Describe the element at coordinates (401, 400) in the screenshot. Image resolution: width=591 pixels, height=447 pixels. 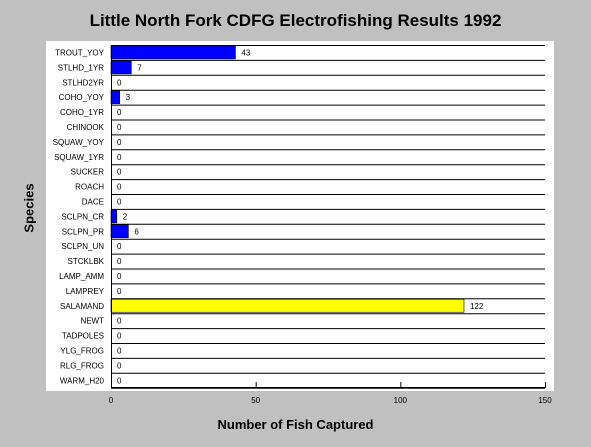
I see `x-tick-label: 100` at that location.